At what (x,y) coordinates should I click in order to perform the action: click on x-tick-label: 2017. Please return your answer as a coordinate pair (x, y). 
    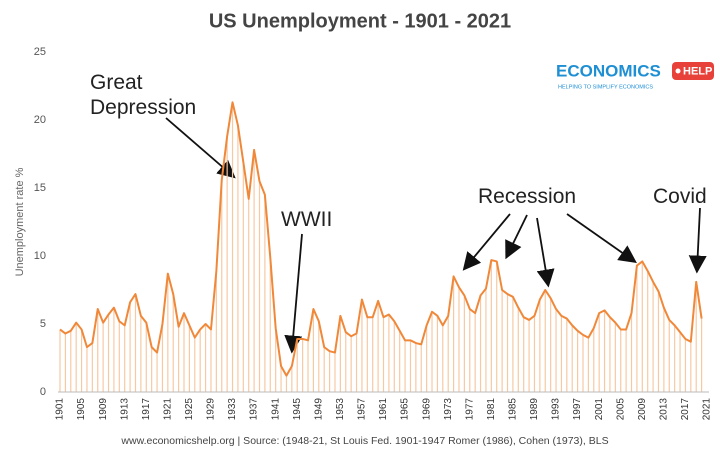
    Looking at the image, I should click on (685, 409).